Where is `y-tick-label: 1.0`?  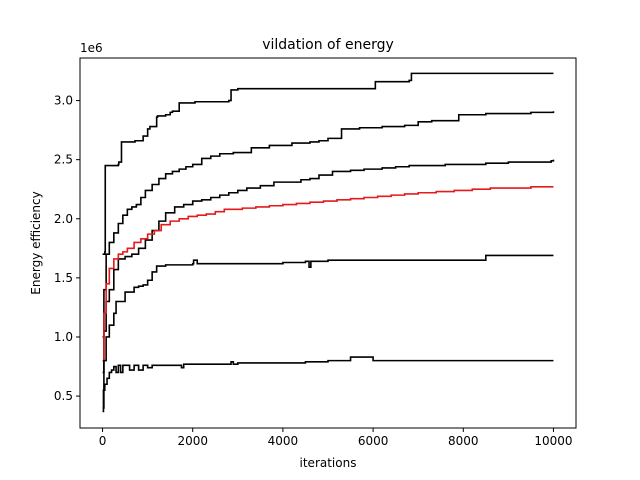 y-tick-label: 1.0 is located at coordinates (63, 337).